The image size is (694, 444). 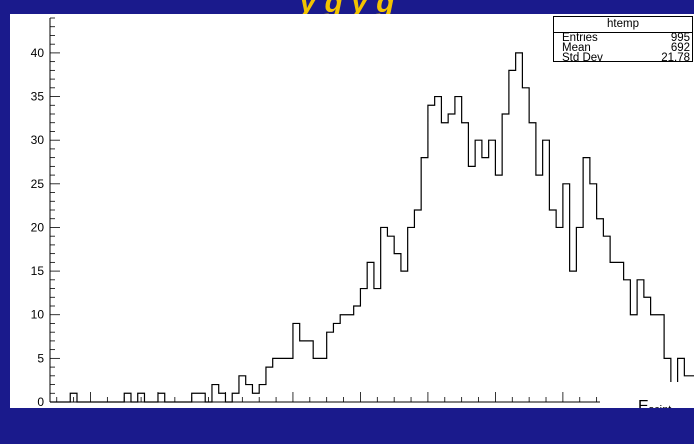 I want to click on stats-row-entries: Entries 995, so click(x=623, y=38).